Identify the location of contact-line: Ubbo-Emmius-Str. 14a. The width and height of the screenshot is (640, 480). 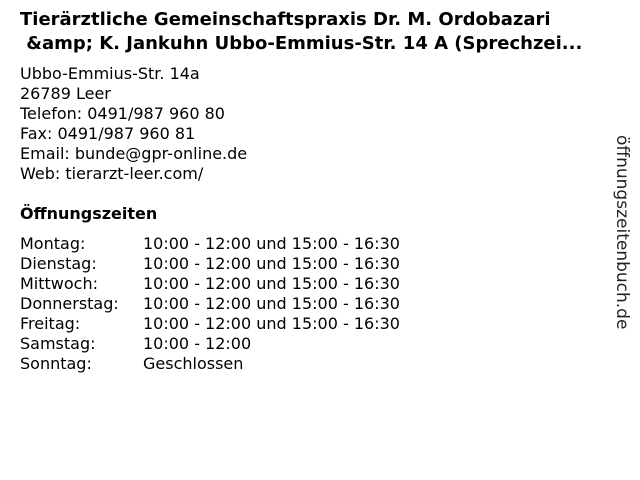
(110, 73).